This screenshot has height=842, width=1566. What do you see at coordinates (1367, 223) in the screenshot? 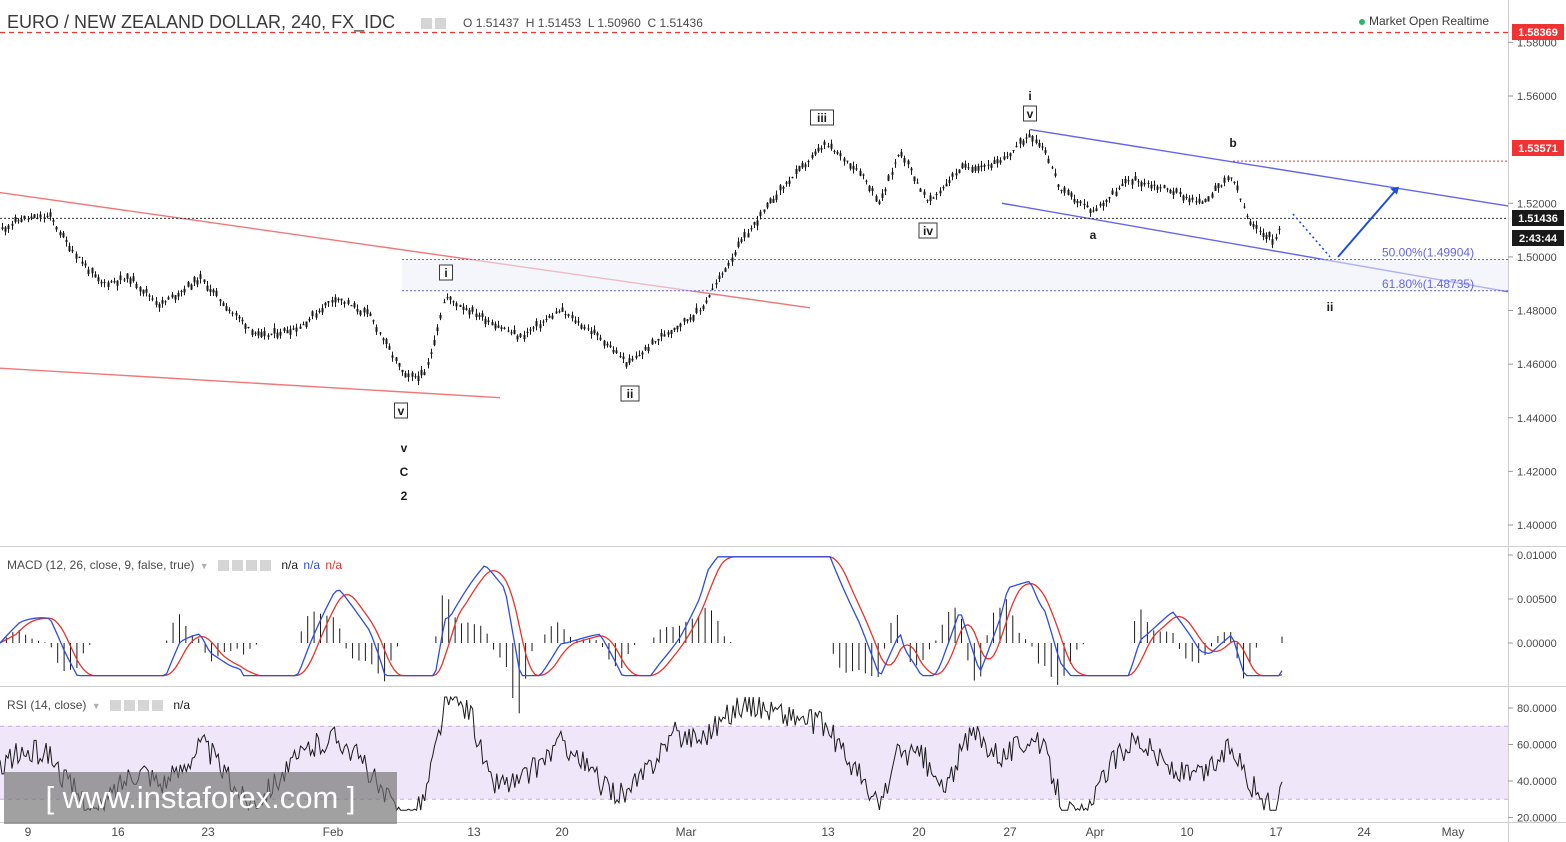
I see `projection-arrow` at bounding box center [1367, 223].